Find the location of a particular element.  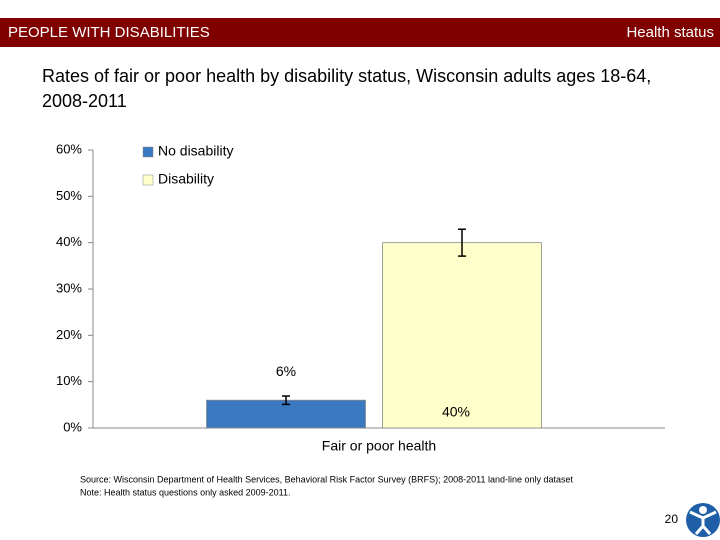

y-tick-label: 30% is located at coordinates (69, 287).